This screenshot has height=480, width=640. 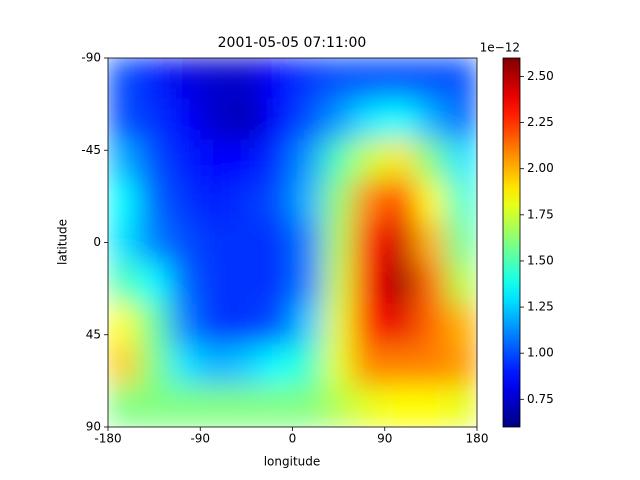 I want to click on y-tick-label: -90, so click(x=91, y=58).